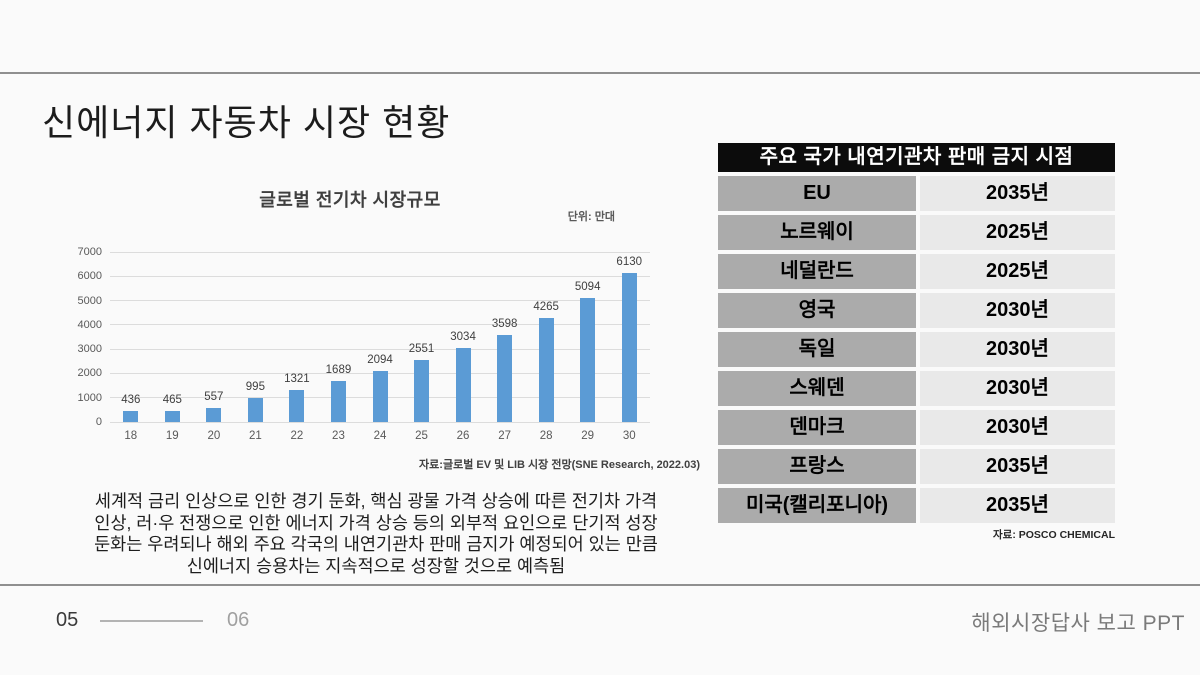 The height and width of the screenshot is (675, 1200). I want to click on table-row: 노르웨이 2025년, so click(916, 232).